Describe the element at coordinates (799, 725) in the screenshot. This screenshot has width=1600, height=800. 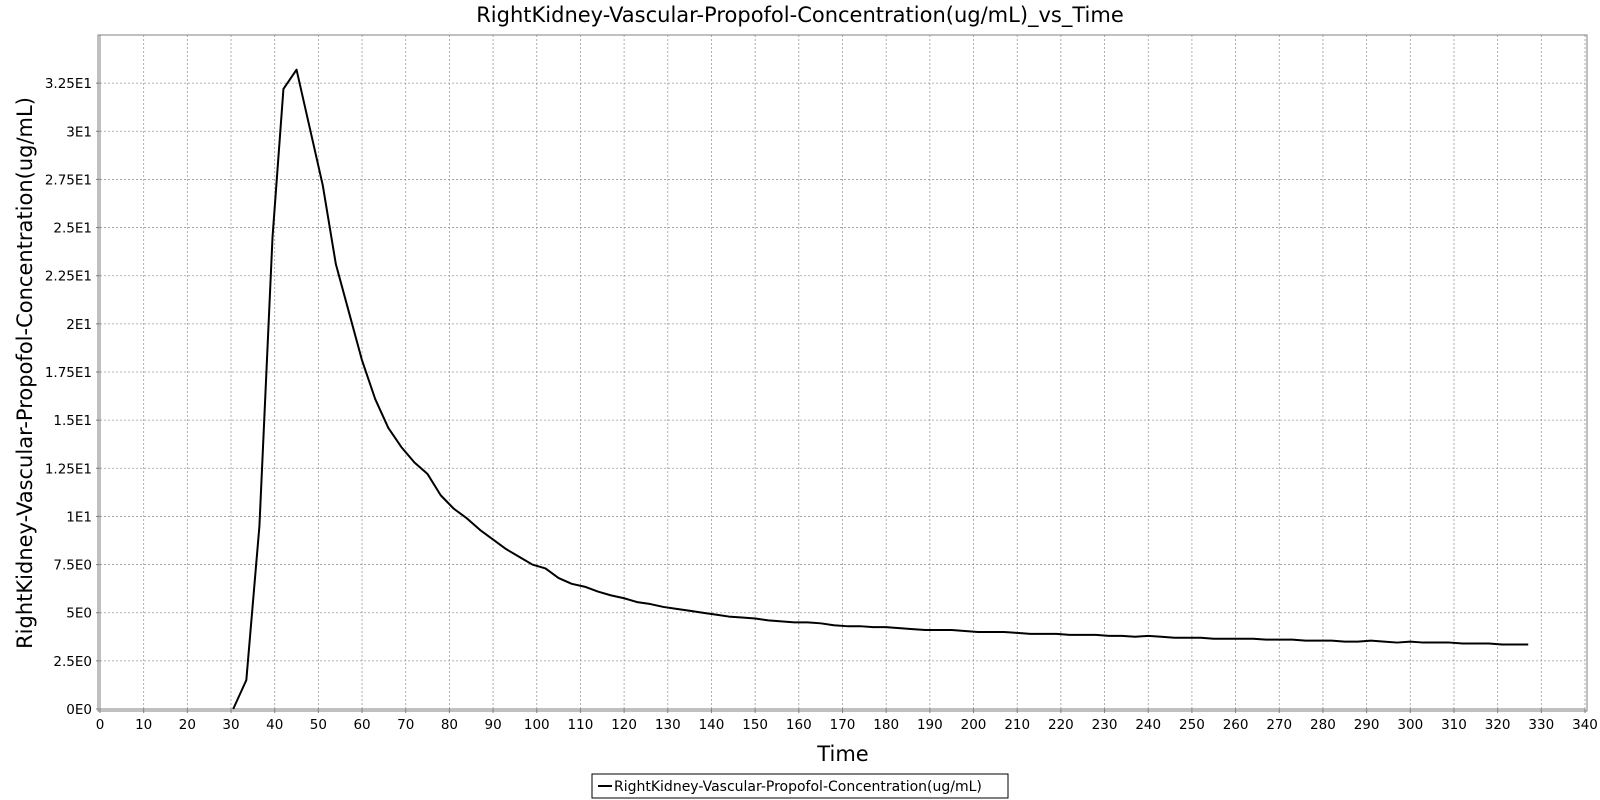
I see `x-tick-label-16: 160` at that location.